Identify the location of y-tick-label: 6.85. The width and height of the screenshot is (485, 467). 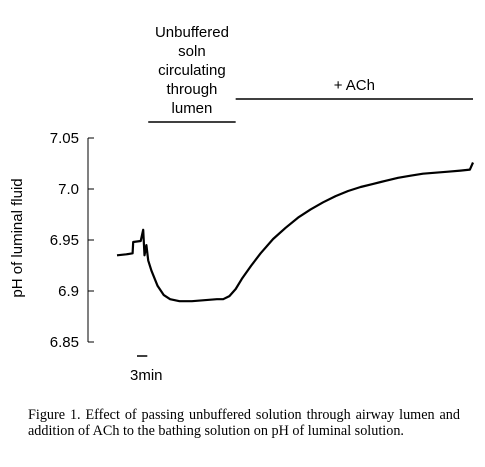
(64, 342).